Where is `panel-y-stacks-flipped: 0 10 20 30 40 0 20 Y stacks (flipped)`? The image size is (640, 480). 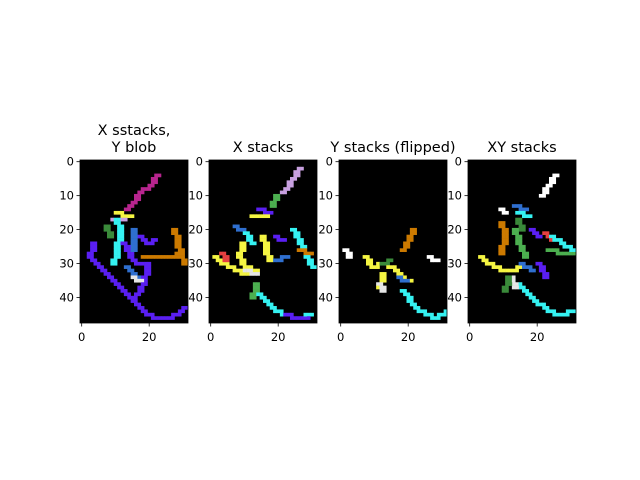 panel-y-stacks-flipped: 0 10 20 30 40 0 20 Y stacks (flipped) is located at coordinates (386, 242).